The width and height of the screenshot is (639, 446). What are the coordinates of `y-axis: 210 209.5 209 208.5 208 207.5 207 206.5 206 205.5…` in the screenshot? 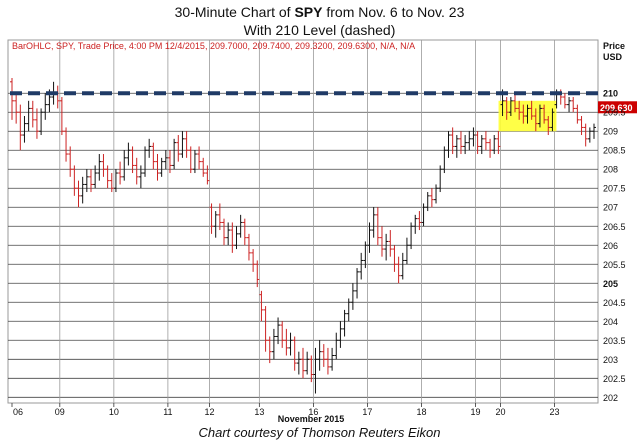 It's located at (614, 246).